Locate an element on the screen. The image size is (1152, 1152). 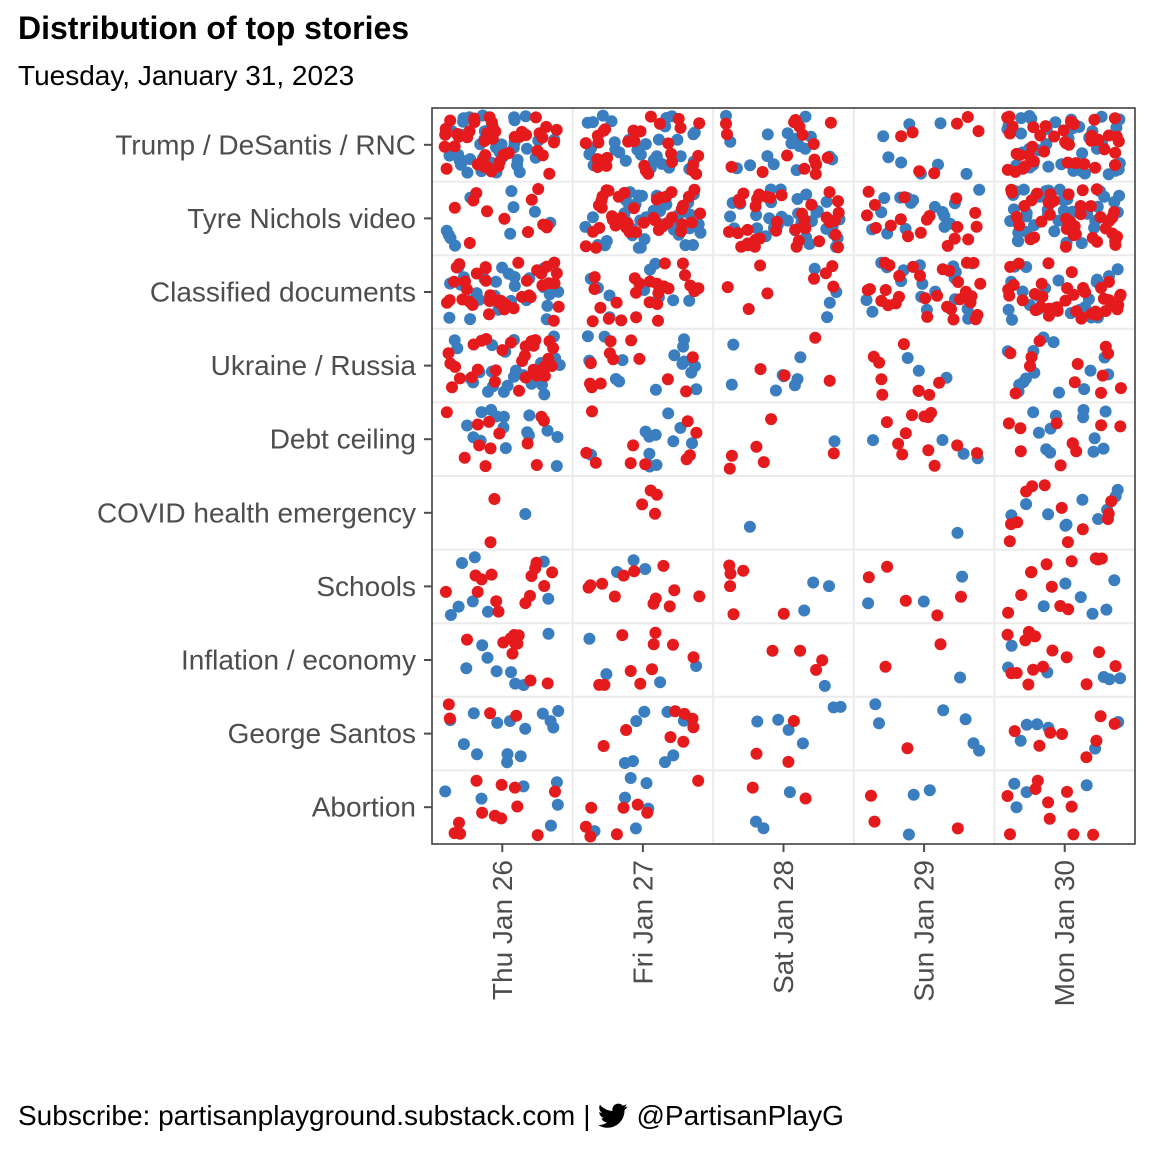
y-tick-label: Abortion is located at coordinates (364, 807).